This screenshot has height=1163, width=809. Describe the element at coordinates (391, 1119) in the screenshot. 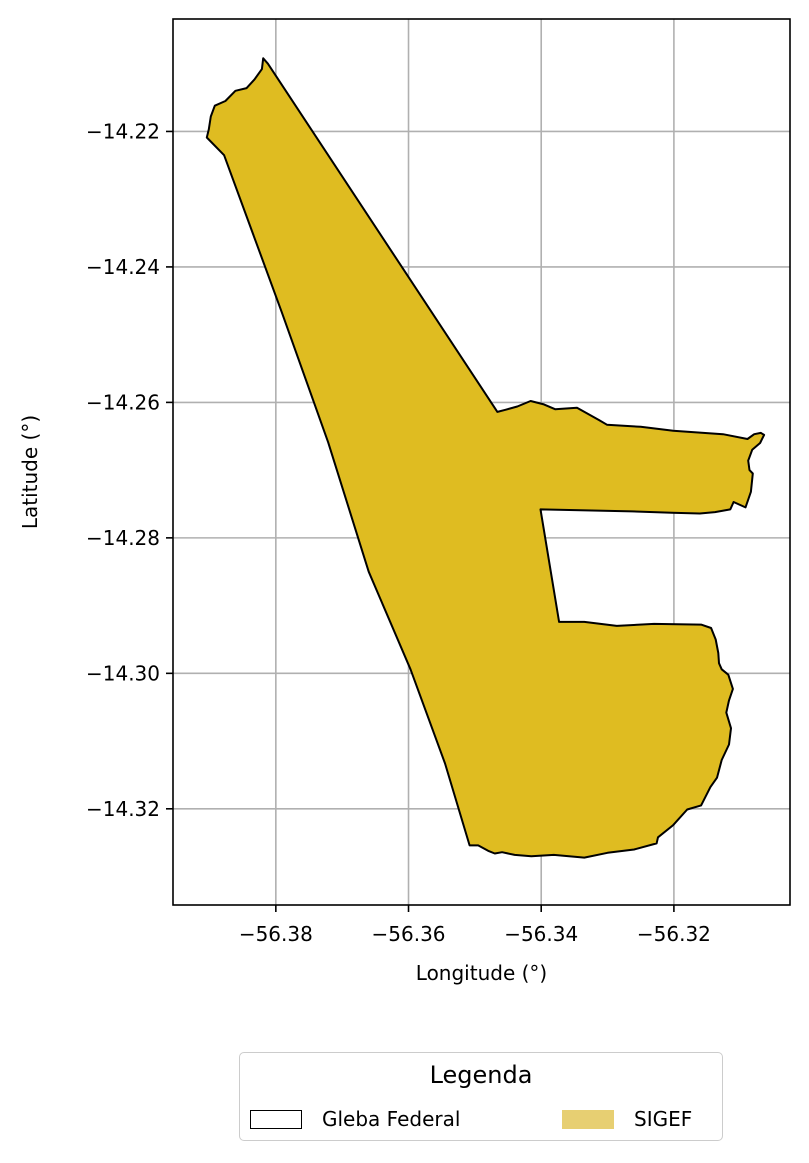

I see `legend-label-gleba-federal: Gleba Federal` at that location.